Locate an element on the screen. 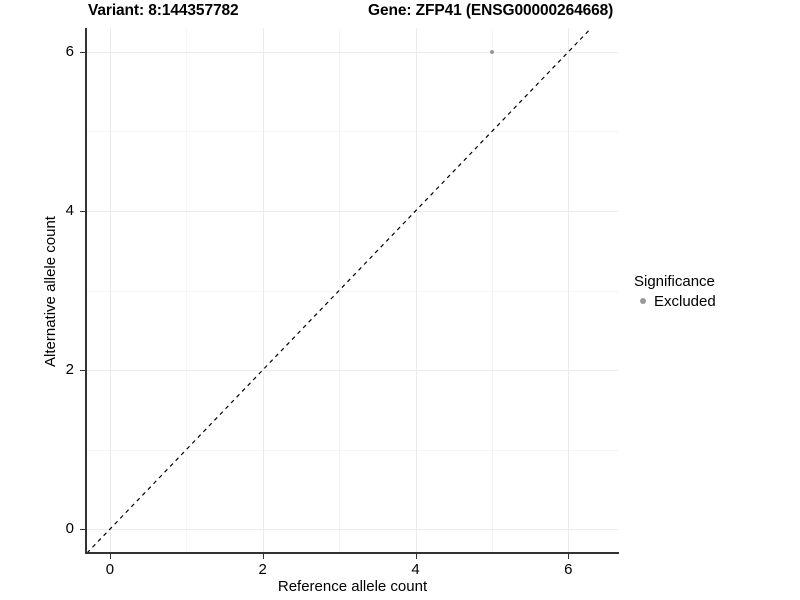 The image size is (800, 600). legend-point-icon is located at coordinates (643, 301).